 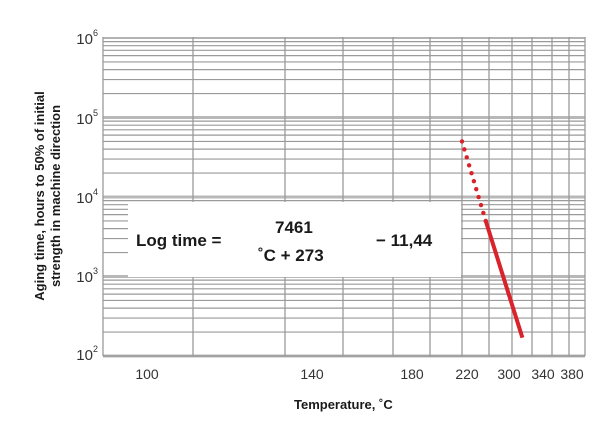 I want to click on equation-constant: − 11,44, so click(x=404, y=240).